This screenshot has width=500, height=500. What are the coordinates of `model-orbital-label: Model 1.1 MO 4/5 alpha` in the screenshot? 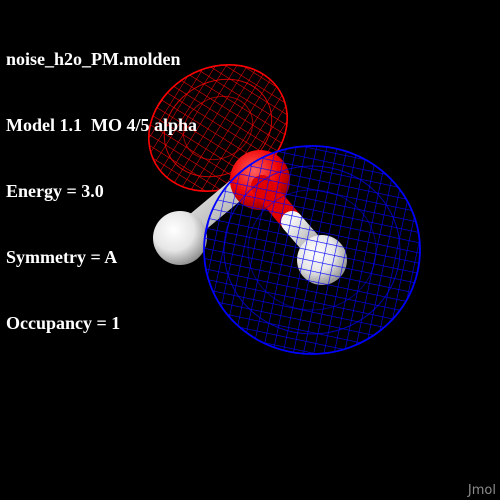 It's located at (102, 125).